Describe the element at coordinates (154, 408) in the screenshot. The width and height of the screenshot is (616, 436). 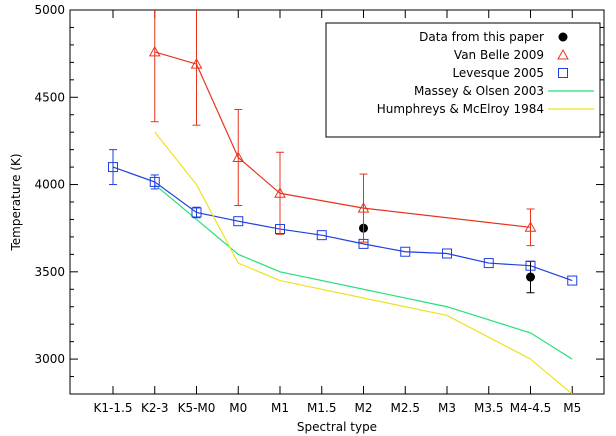
I see `x-tick-label: K2-3` at that location.